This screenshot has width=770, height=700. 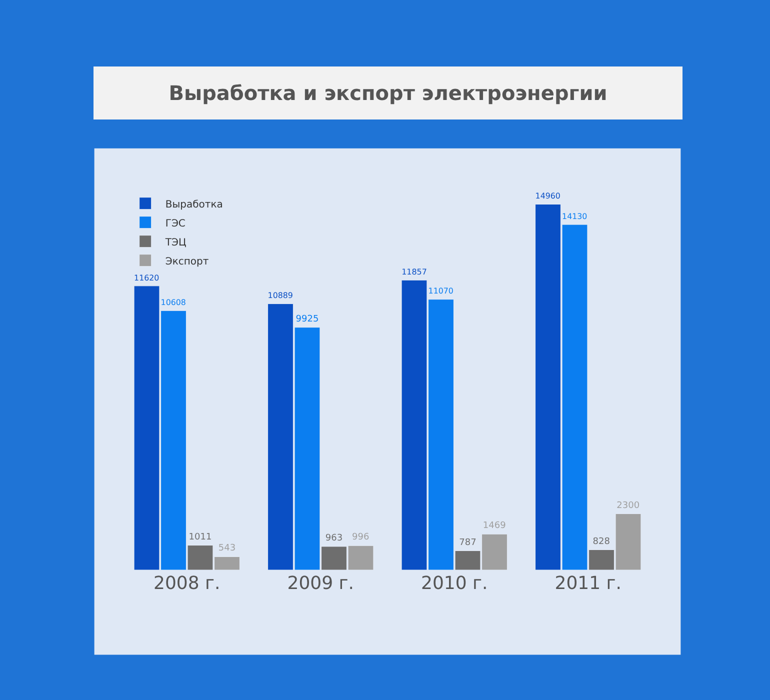 What do you see at coordinates (494, 526) in the screenshot?
I see `data-label: 1469` at bounding box center [494, 526].